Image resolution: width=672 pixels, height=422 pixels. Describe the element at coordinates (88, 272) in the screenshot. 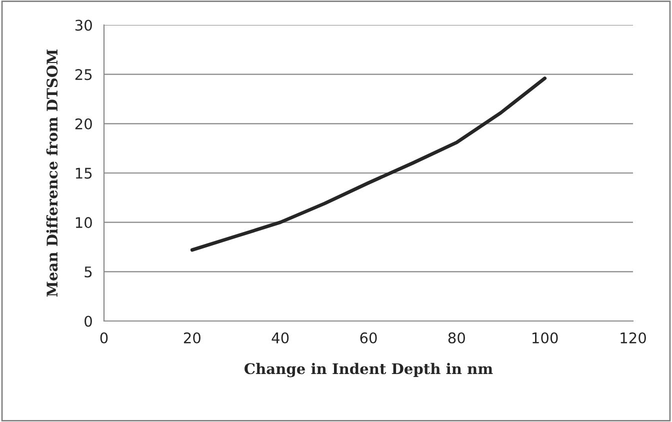

I see `y-tick-label: 5` at that location.